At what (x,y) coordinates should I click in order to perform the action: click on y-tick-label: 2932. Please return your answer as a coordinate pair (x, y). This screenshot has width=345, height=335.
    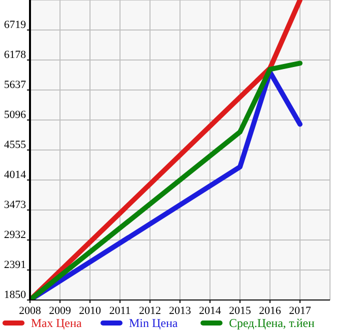
    Looking at the image, I should click on (15, 234).